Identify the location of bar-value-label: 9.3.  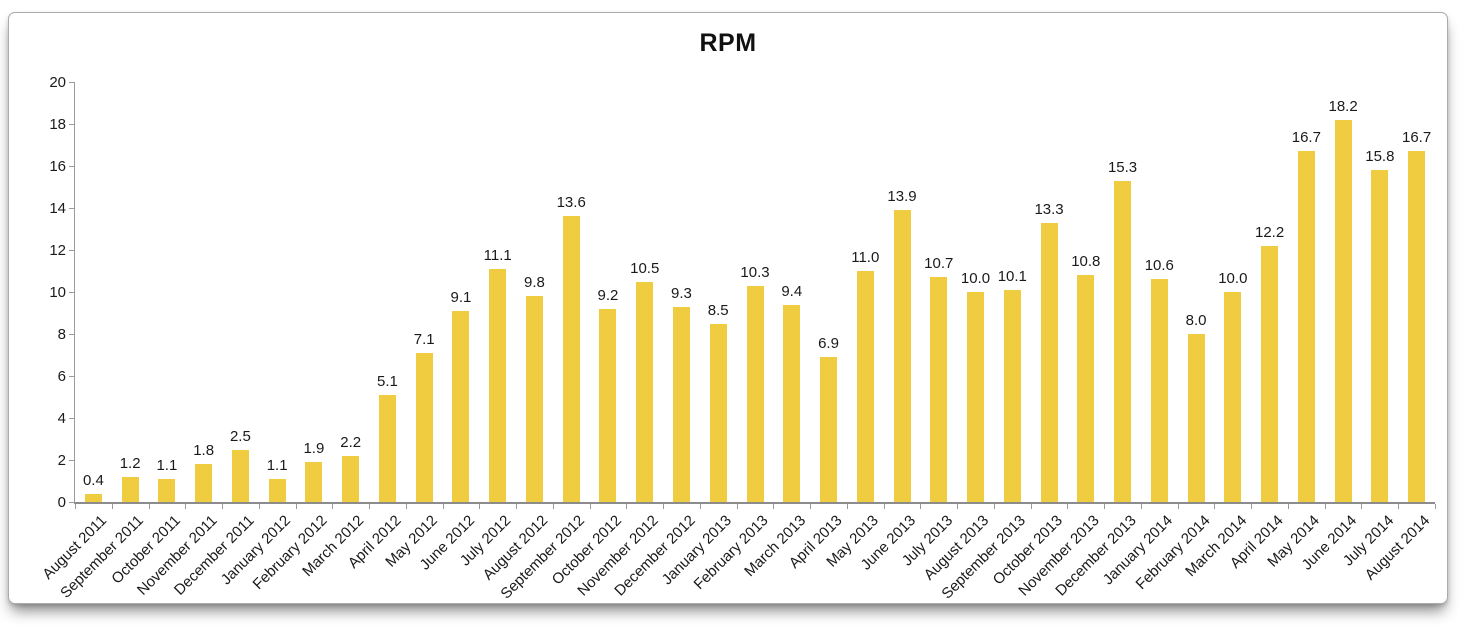
(681, 293).